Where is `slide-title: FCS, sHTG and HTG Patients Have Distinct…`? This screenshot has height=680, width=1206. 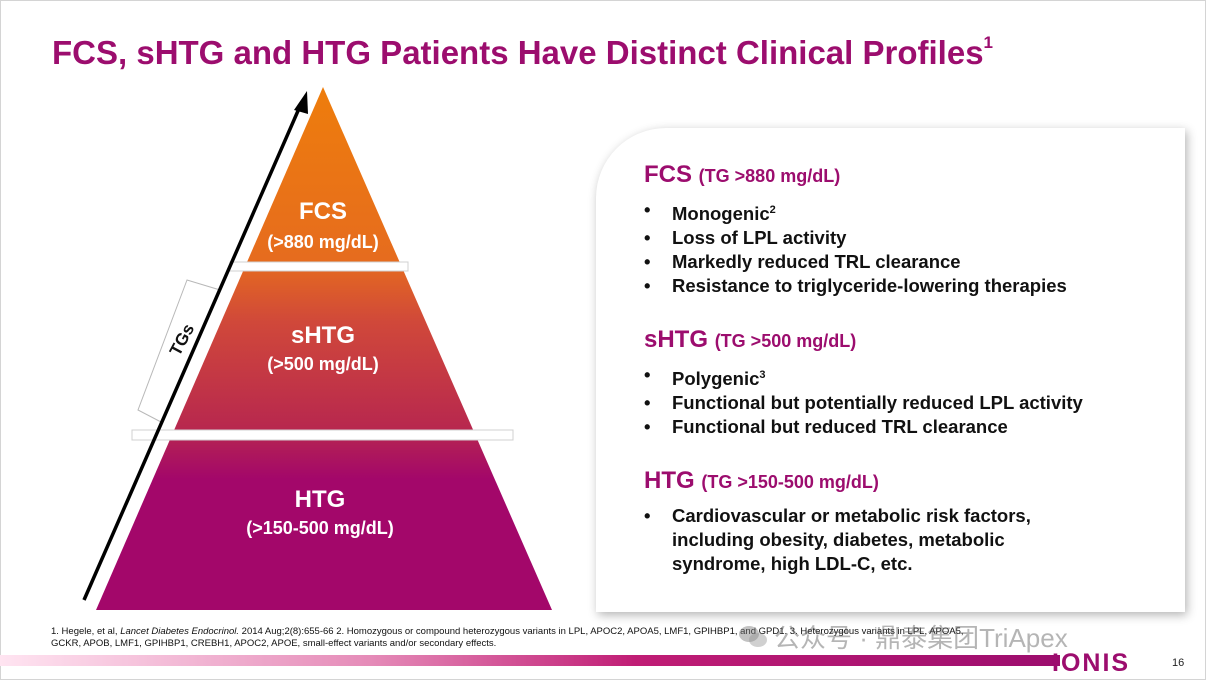 slide-title: FCS, sHTG and HTG Patients Have Distinct… is located at coordinates (523, 52).